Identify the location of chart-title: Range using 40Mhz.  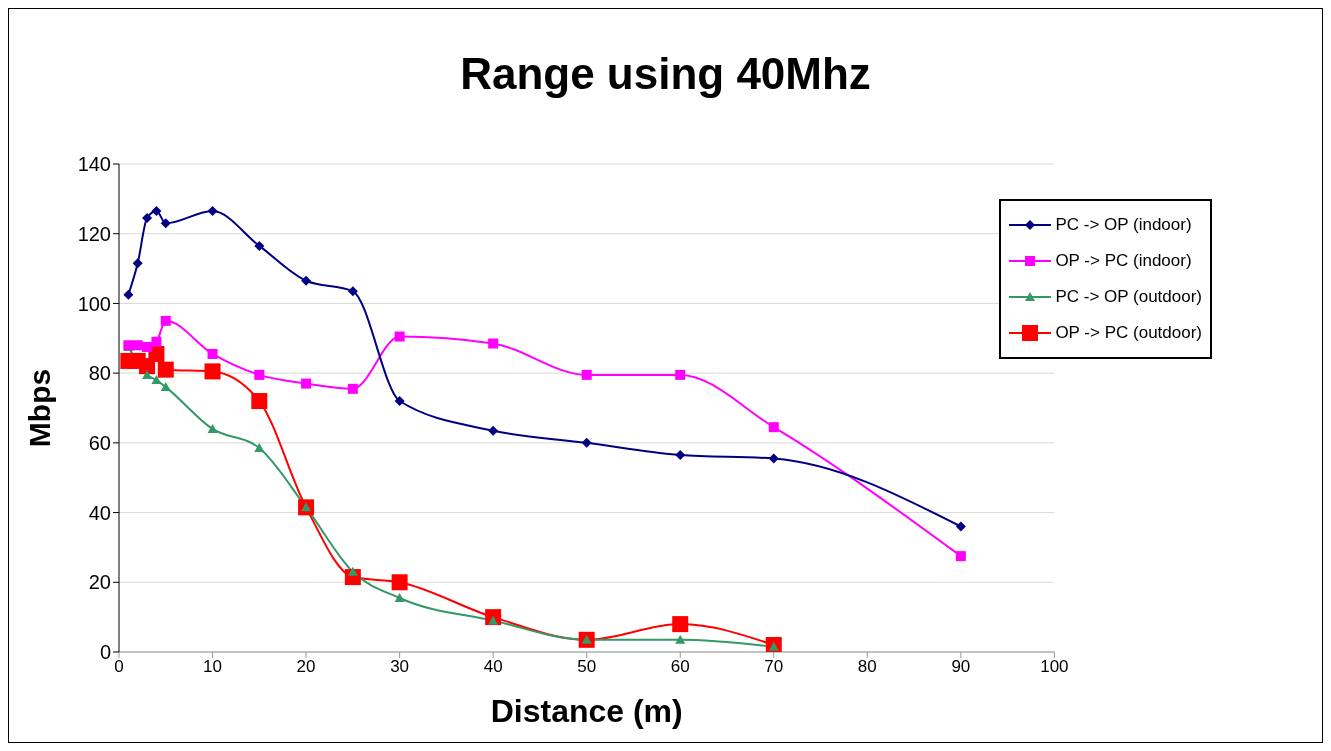
(665, 74).